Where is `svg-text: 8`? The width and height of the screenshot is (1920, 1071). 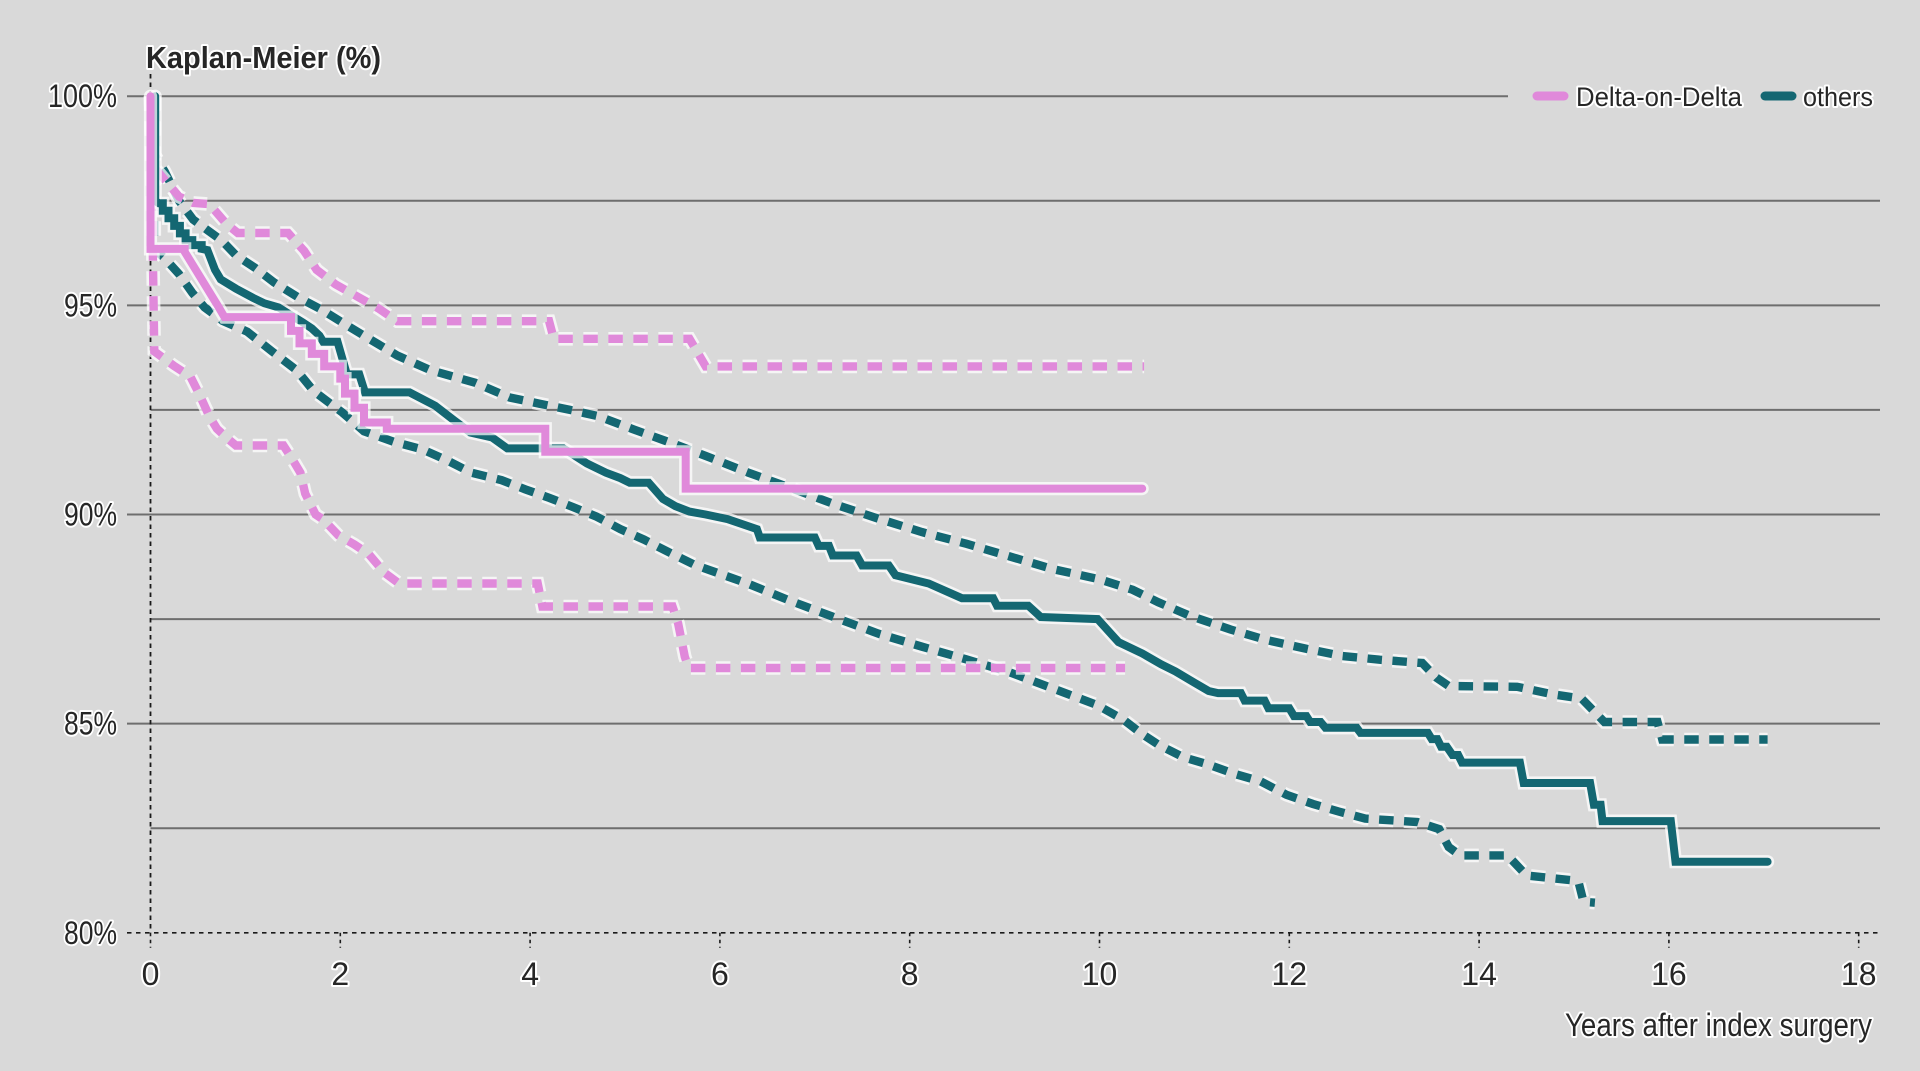
svg-text: 8 is located at coordinates (910, 974).